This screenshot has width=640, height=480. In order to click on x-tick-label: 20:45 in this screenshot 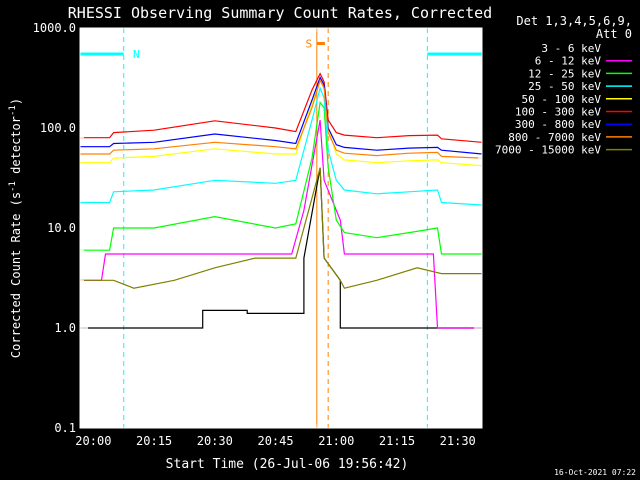, I will do `click(275, 441)`.